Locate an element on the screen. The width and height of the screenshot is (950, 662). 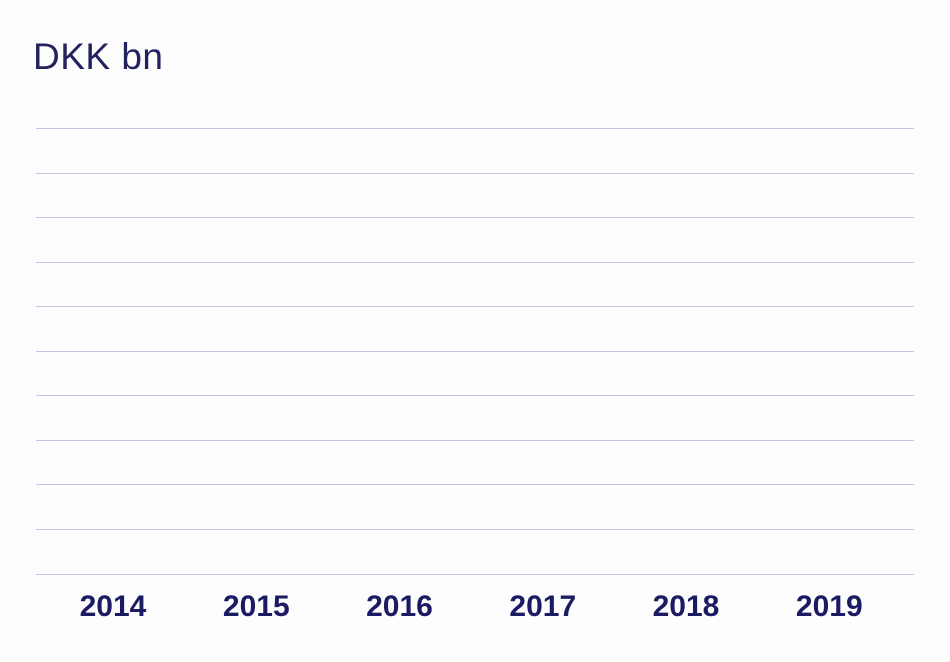
x-tick-label-2015: 2015 is located at coordinates (256, 606).